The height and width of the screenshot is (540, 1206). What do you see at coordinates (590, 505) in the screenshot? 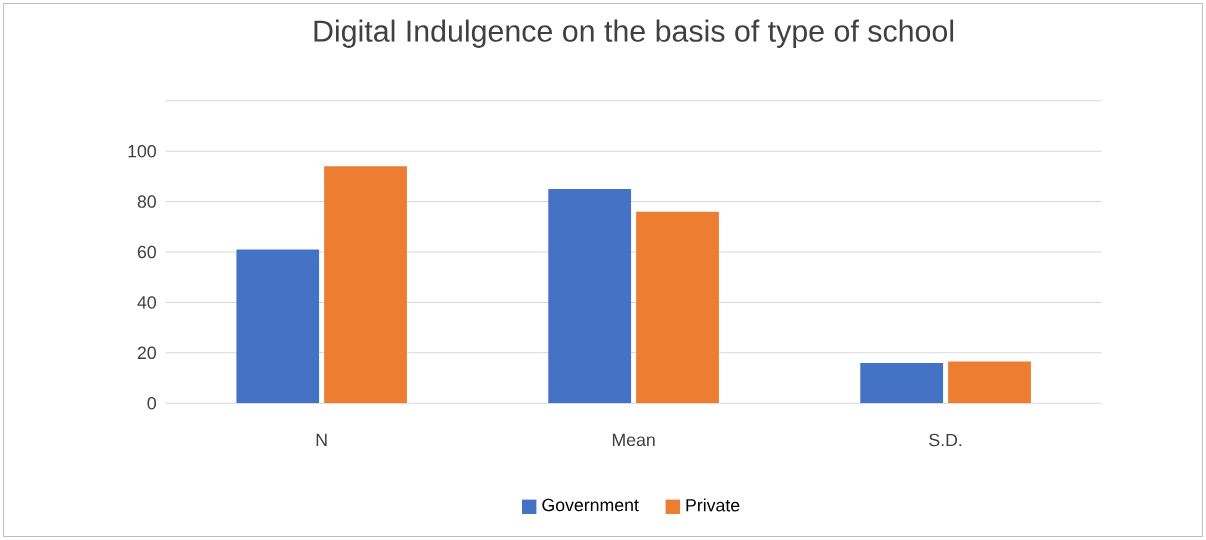
I see `legend-label: Government` at bounding box center [590, 505].